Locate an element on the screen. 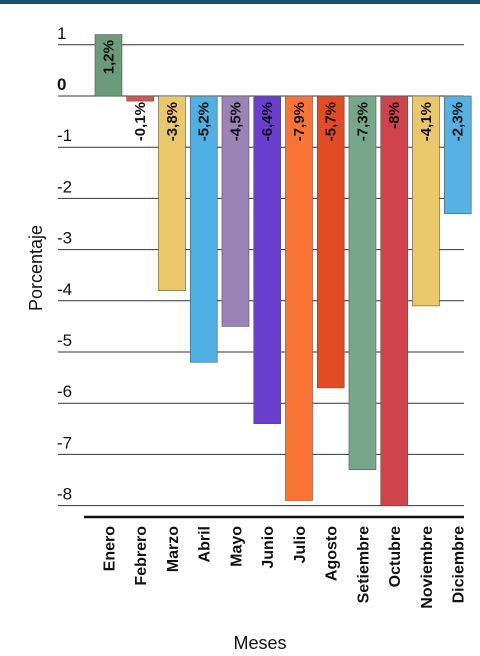 Image resolution: width=480 pixels, height=656 pixels. y-tick-label: -4 is located at coordinates (64, 289).